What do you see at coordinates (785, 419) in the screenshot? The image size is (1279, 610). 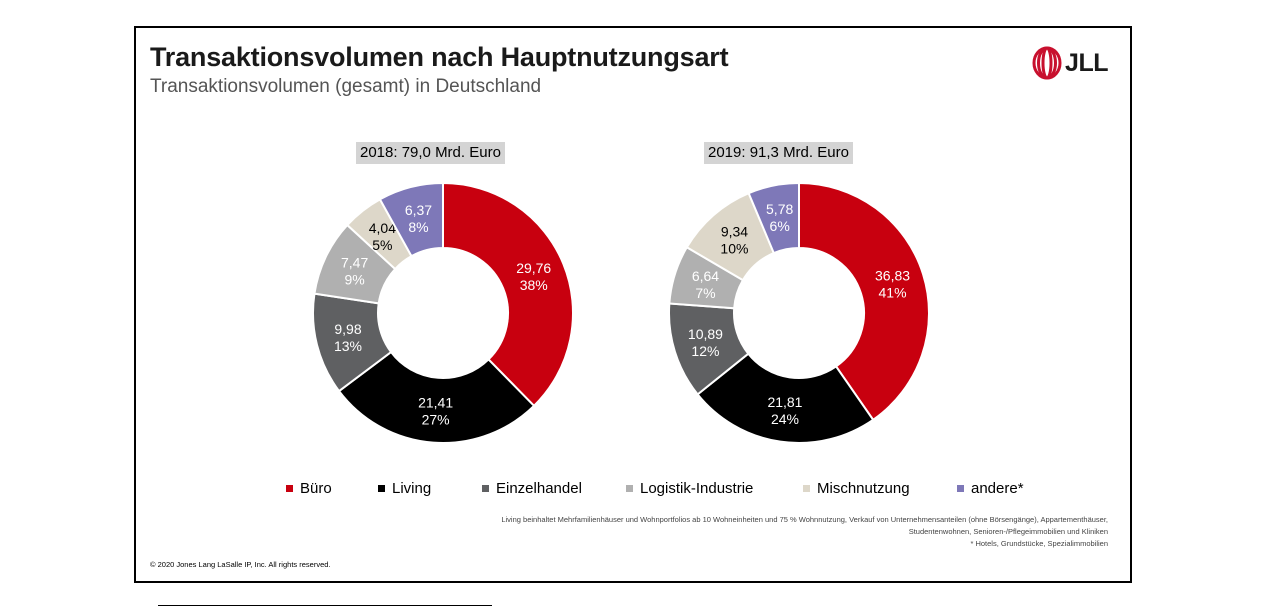 I see `slice-percent-label: 24%` at bounding box center [785, 419].